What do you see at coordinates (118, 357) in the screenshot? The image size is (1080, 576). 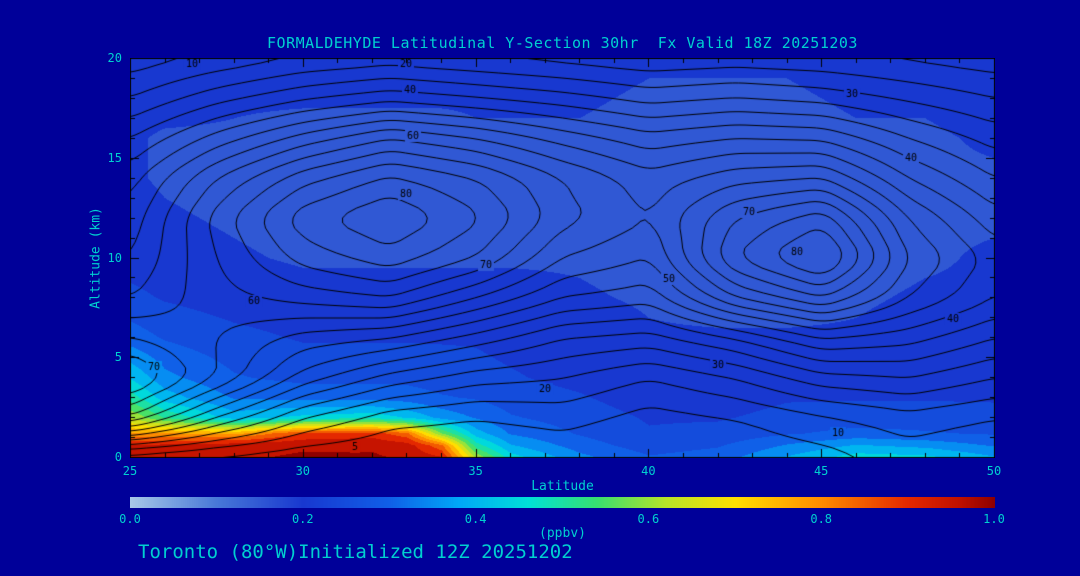 I see `y-tick-label: 5` at bounding box center [118, 357].